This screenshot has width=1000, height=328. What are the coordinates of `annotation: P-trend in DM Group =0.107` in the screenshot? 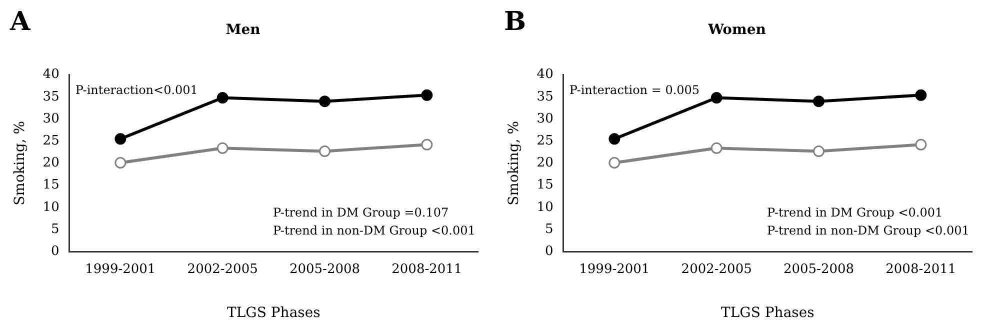 It's located at (361, 213).